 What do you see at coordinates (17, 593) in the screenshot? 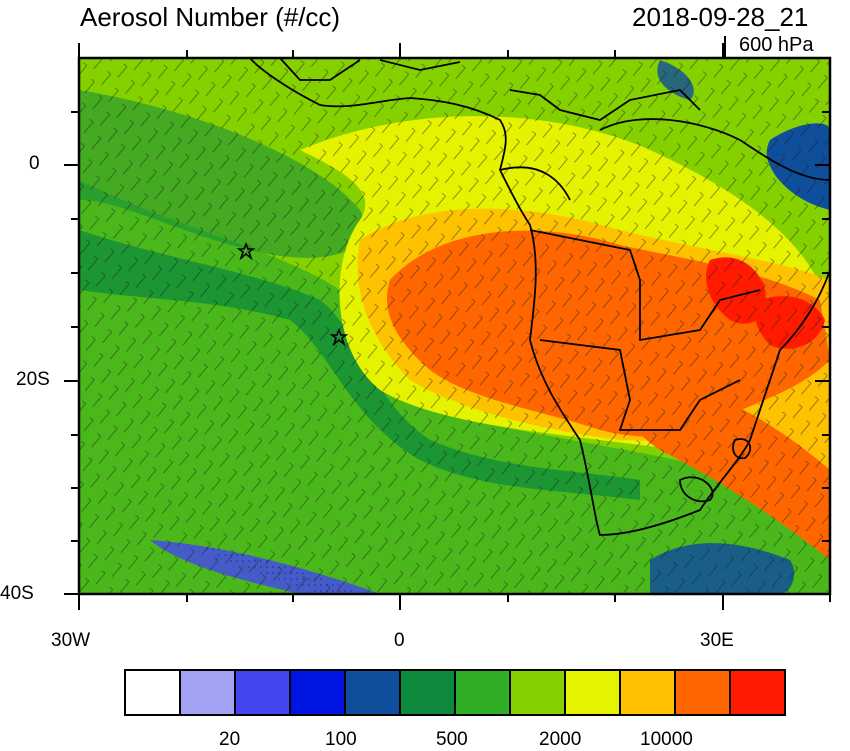
I see `lat-label-40s: 40S` at bounding box center [17, 593].